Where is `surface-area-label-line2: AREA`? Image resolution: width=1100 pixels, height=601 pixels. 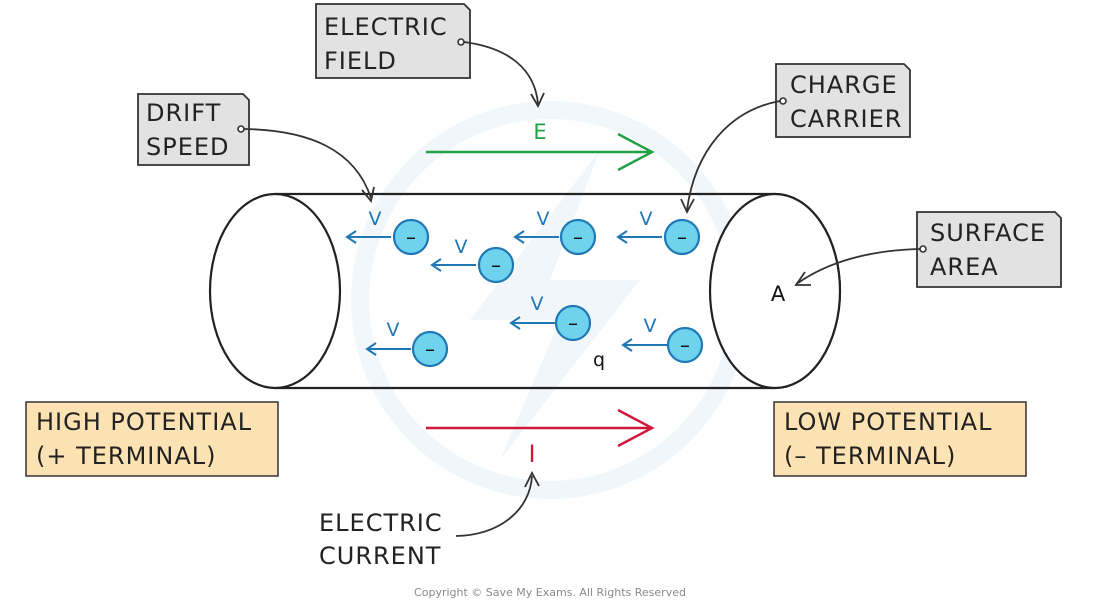 surface-area-label-line2: AREA is located at coordinates (964, 267).